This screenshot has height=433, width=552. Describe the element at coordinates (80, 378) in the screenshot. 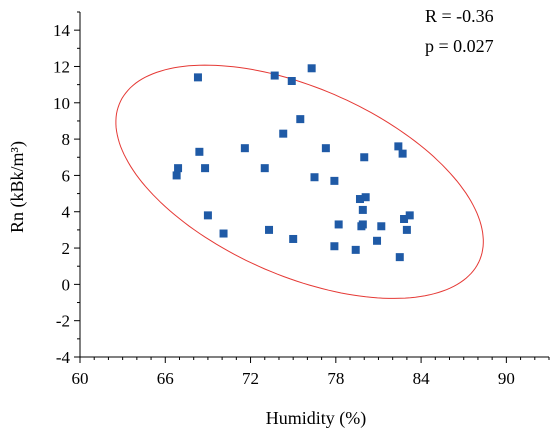

I see `x-tick-label: 60` at that location.